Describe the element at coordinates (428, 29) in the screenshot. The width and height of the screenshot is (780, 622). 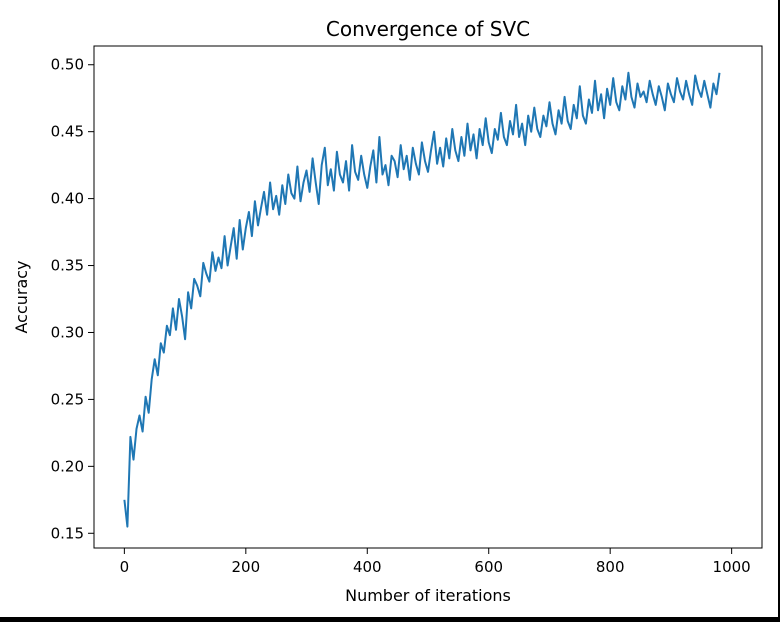
I see `chart-title: Convergence of SVC` at that location.